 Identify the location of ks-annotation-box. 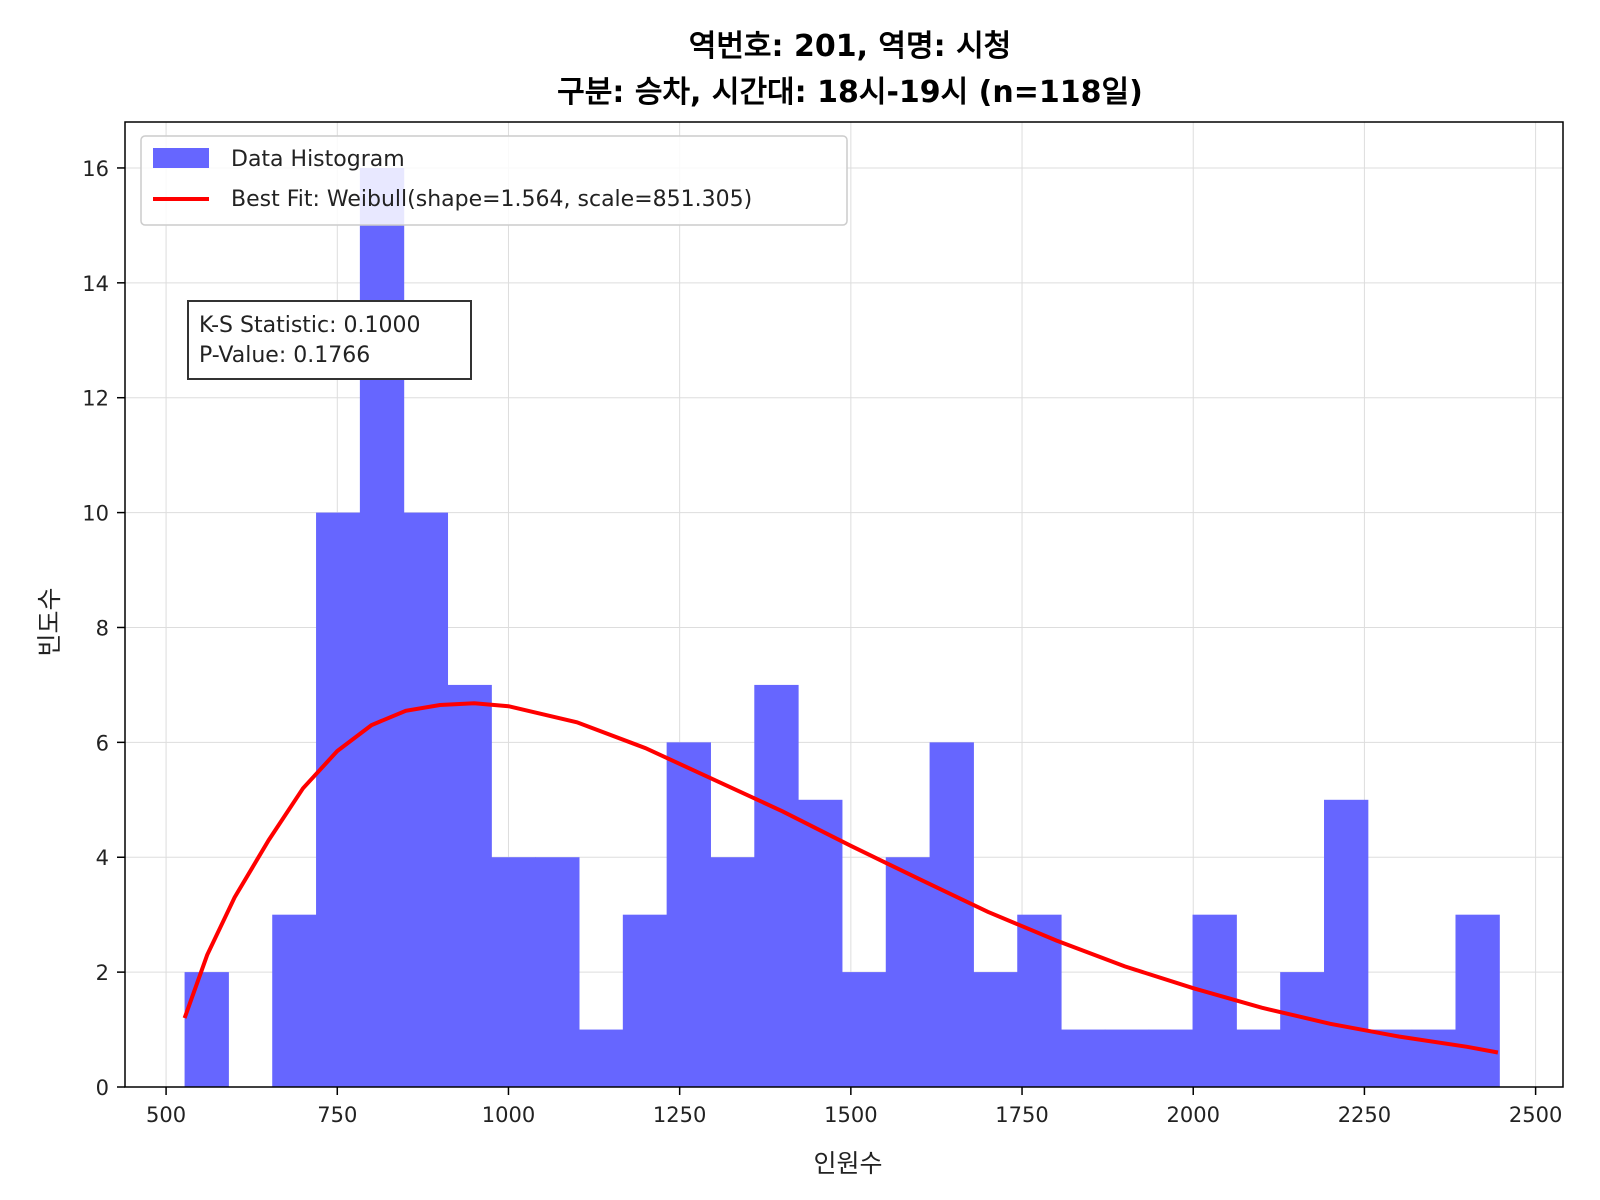
(329, 340).